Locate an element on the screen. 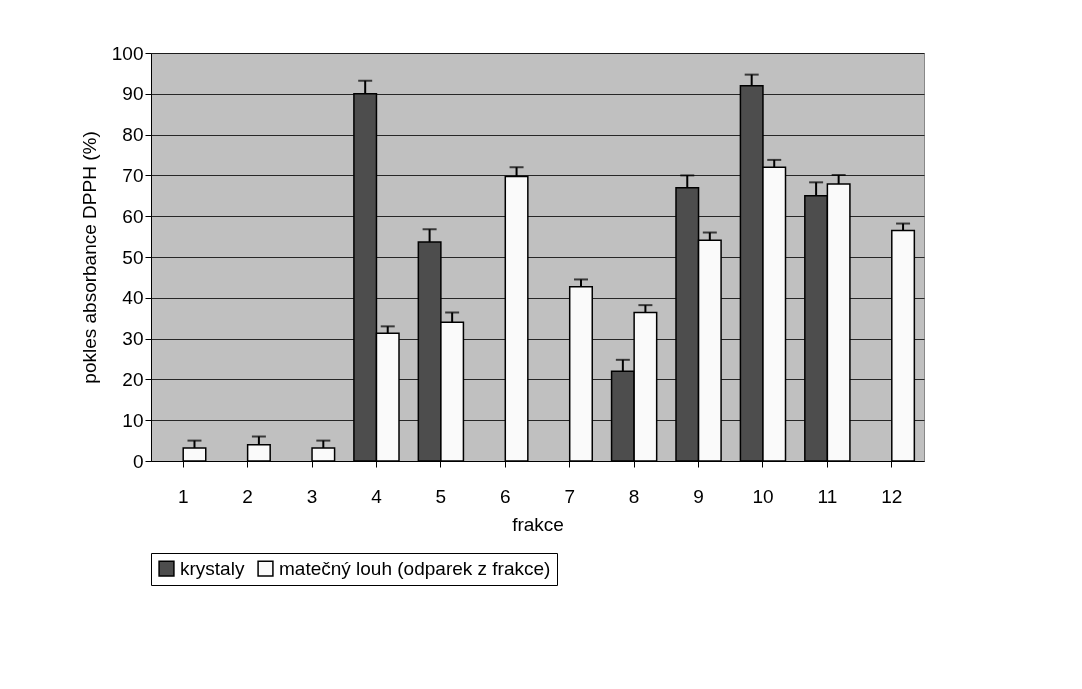 Image resolution: width=1082 pixels, height=689 pixels. x-tick-label: 1 is located at coordinates (183, 496).